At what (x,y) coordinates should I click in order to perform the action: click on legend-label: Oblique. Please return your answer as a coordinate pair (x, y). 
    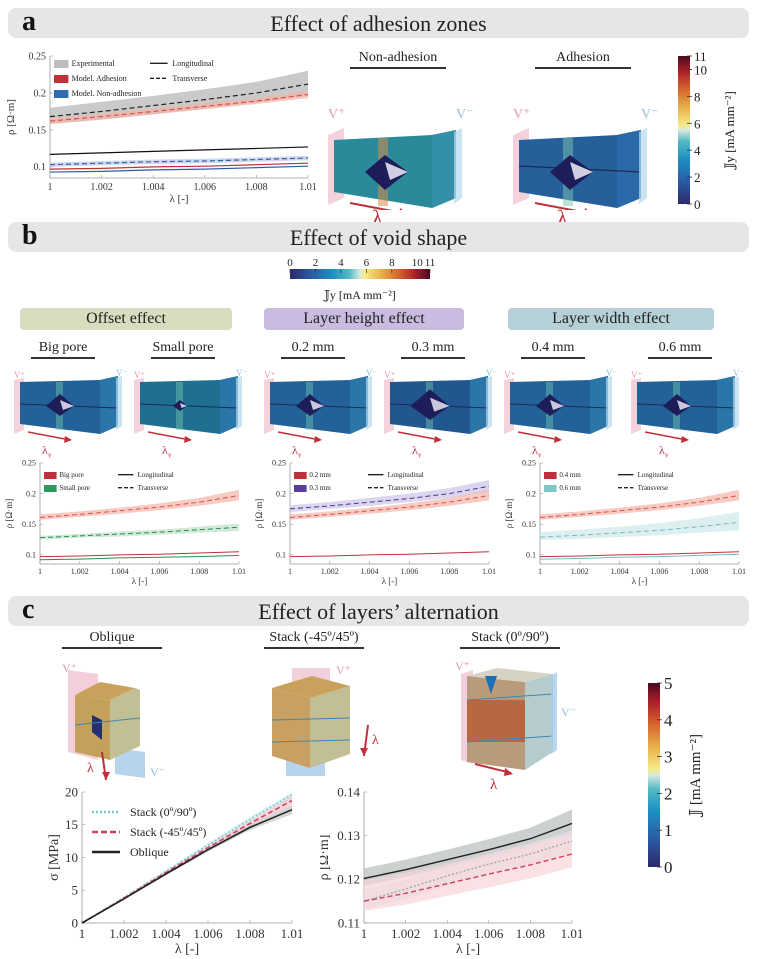
    Looking at the image, I should click on (149, 852).